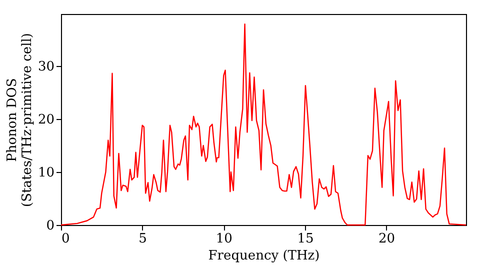 The width and height of the screenshot is (500, 280). Describe the element at coordinates (46, 120) in the screenshot. I see `y-tick-label: 20` at that location.